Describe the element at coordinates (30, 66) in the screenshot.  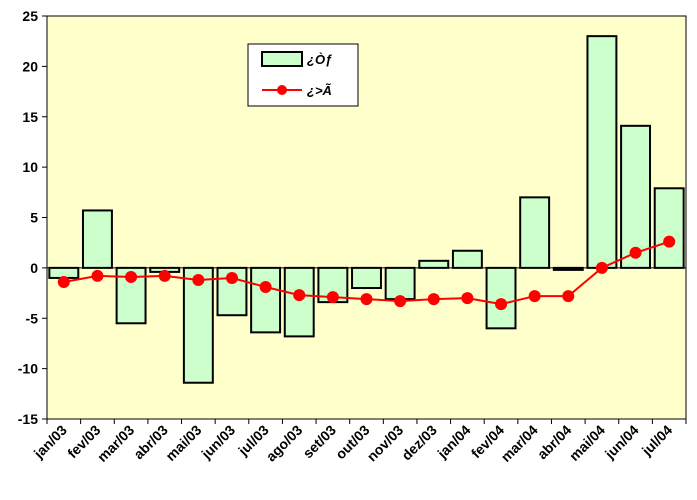
I see `y-tick-label: 20` at that location.